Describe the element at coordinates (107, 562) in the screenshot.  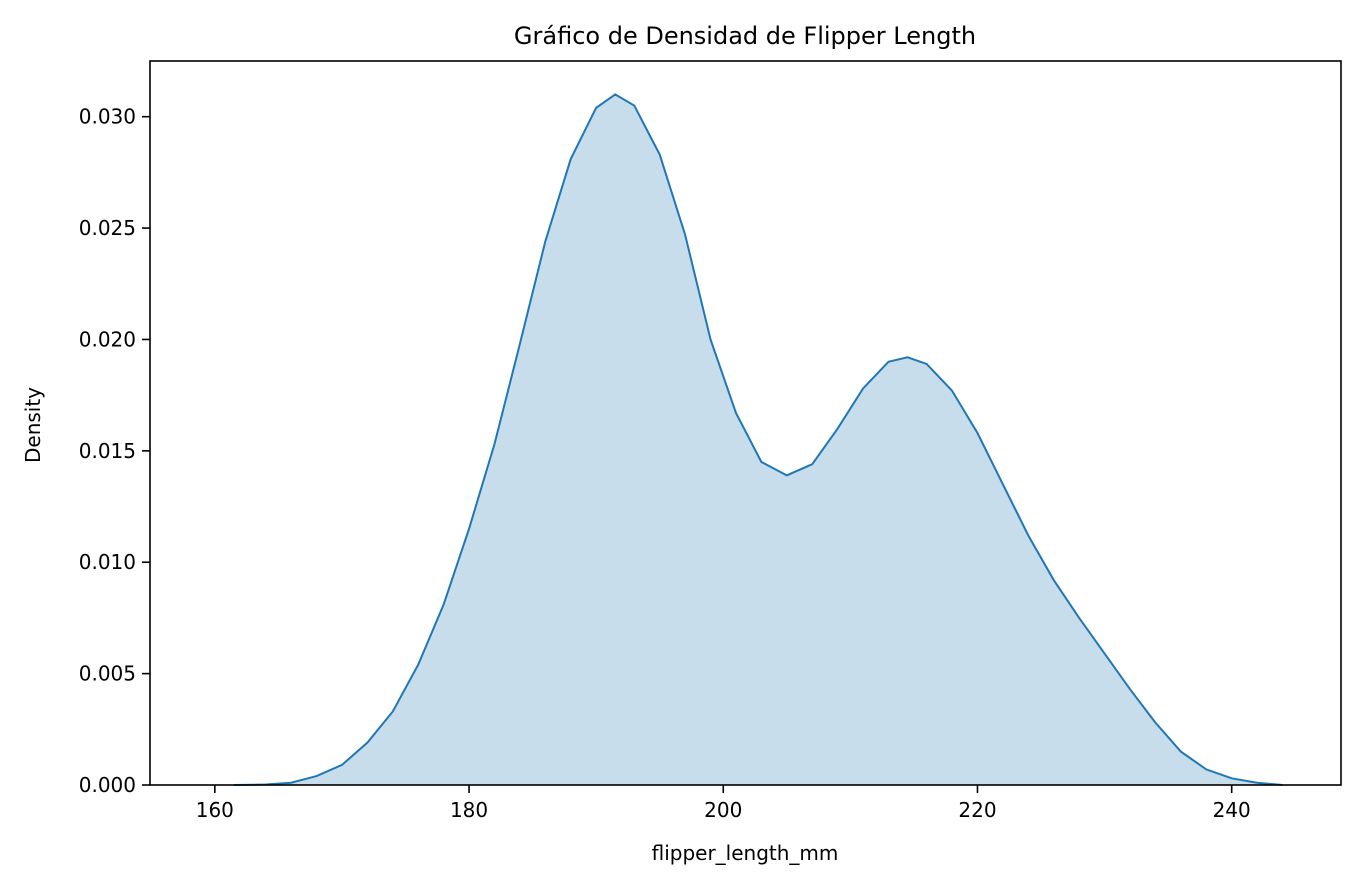
I see `y-tick-label: 0.010` at that location.